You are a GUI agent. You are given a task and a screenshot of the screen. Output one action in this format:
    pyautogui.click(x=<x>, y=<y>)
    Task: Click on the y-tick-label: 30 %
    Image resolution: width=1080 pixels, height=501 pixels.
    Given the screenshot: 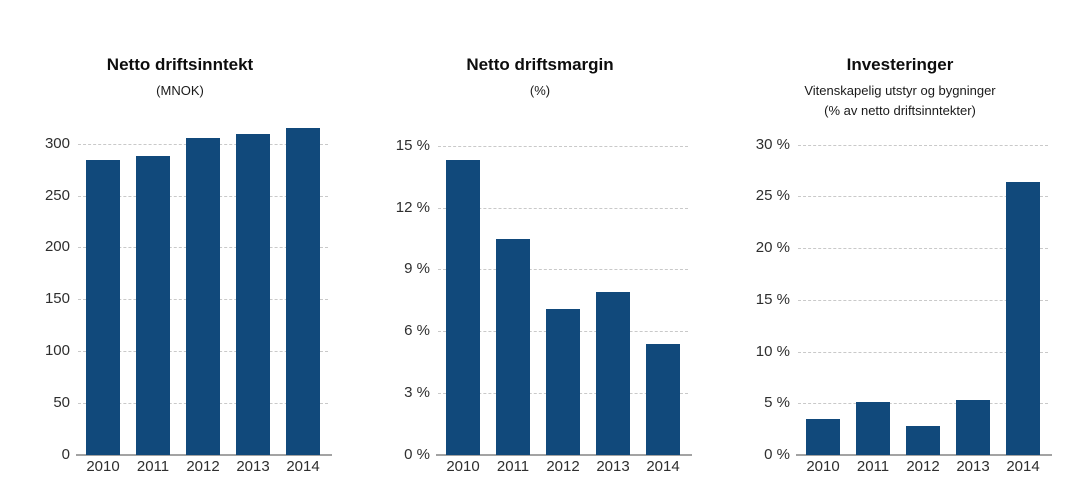 What is the action you would take?
    pyautogui.click(x=772, y=144)
    